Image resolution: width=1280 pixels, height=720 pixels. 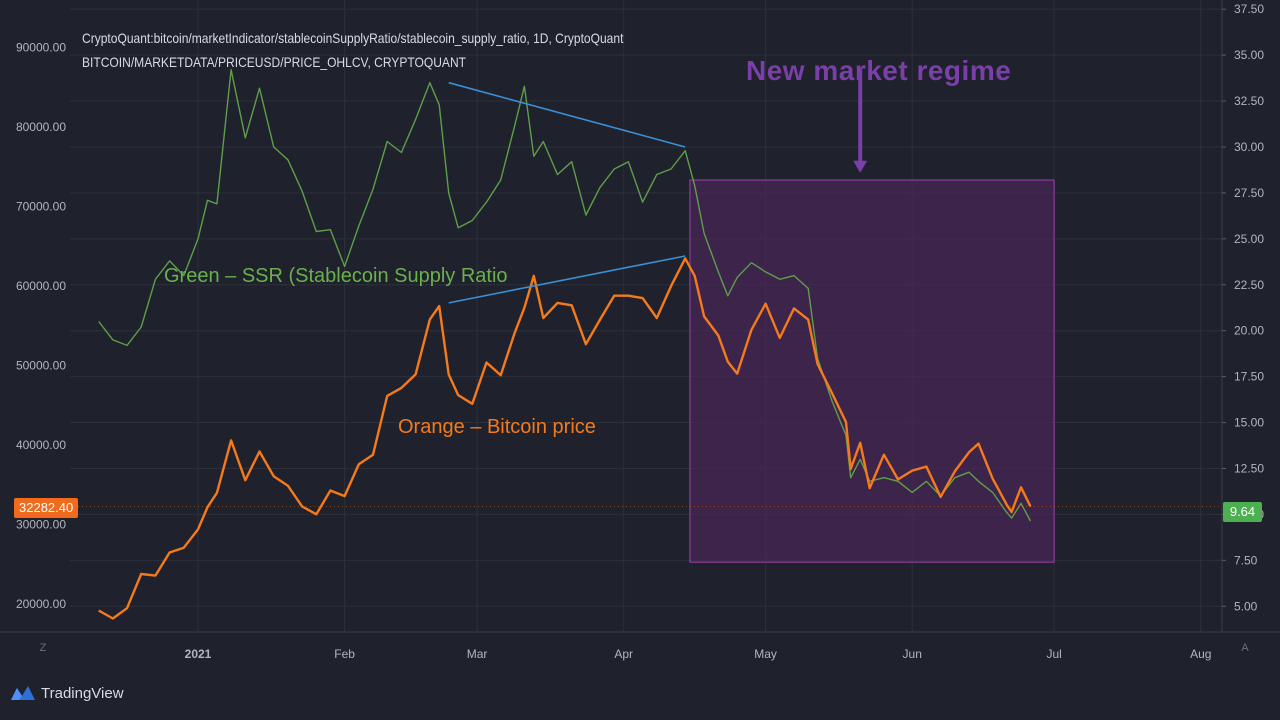 What do you see at coordinates (336, 276) in the screenshot?
I see `ssr-annotation: Green – SSR (Stablecoin Supply Ratio` at bounding box center [336, 276].